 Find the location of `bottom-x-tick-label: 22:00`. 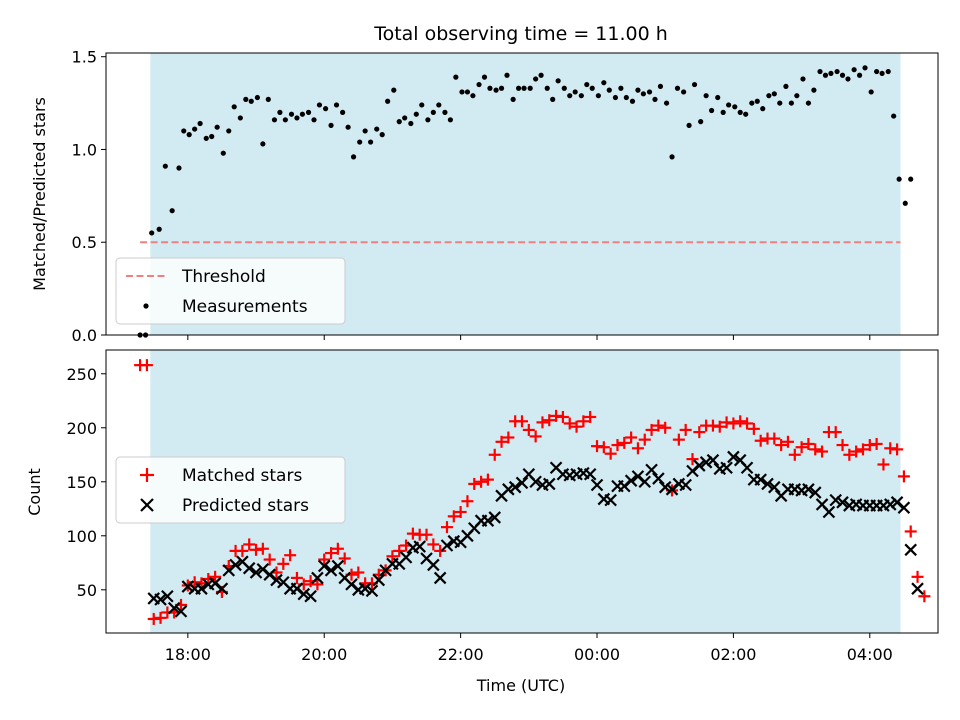

bottom-x-tick-label: 22:00 is located at coordinates (461, 654).